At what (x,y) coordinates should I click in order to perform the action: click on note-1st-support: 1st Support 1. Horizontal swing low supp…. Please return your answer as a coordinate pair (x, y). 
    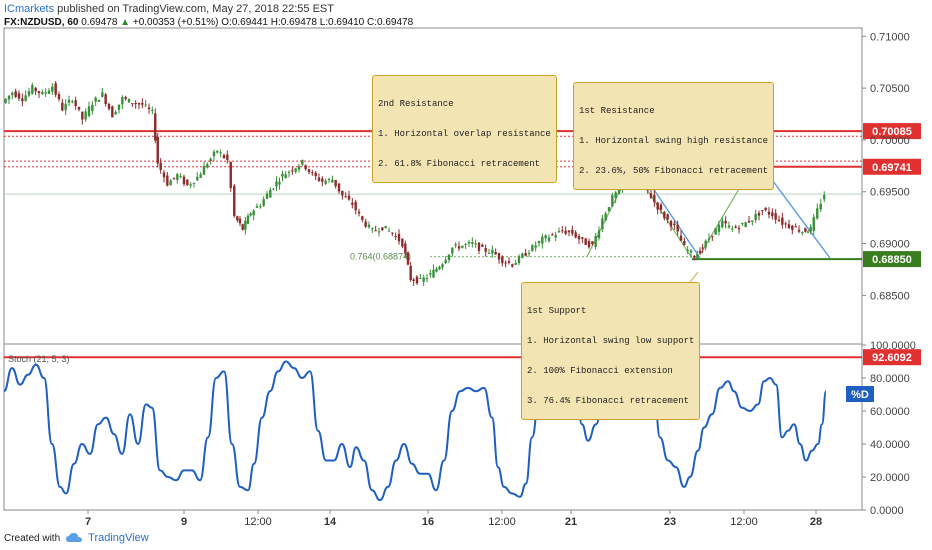
    Looking at the image, I should click on (611, 351).